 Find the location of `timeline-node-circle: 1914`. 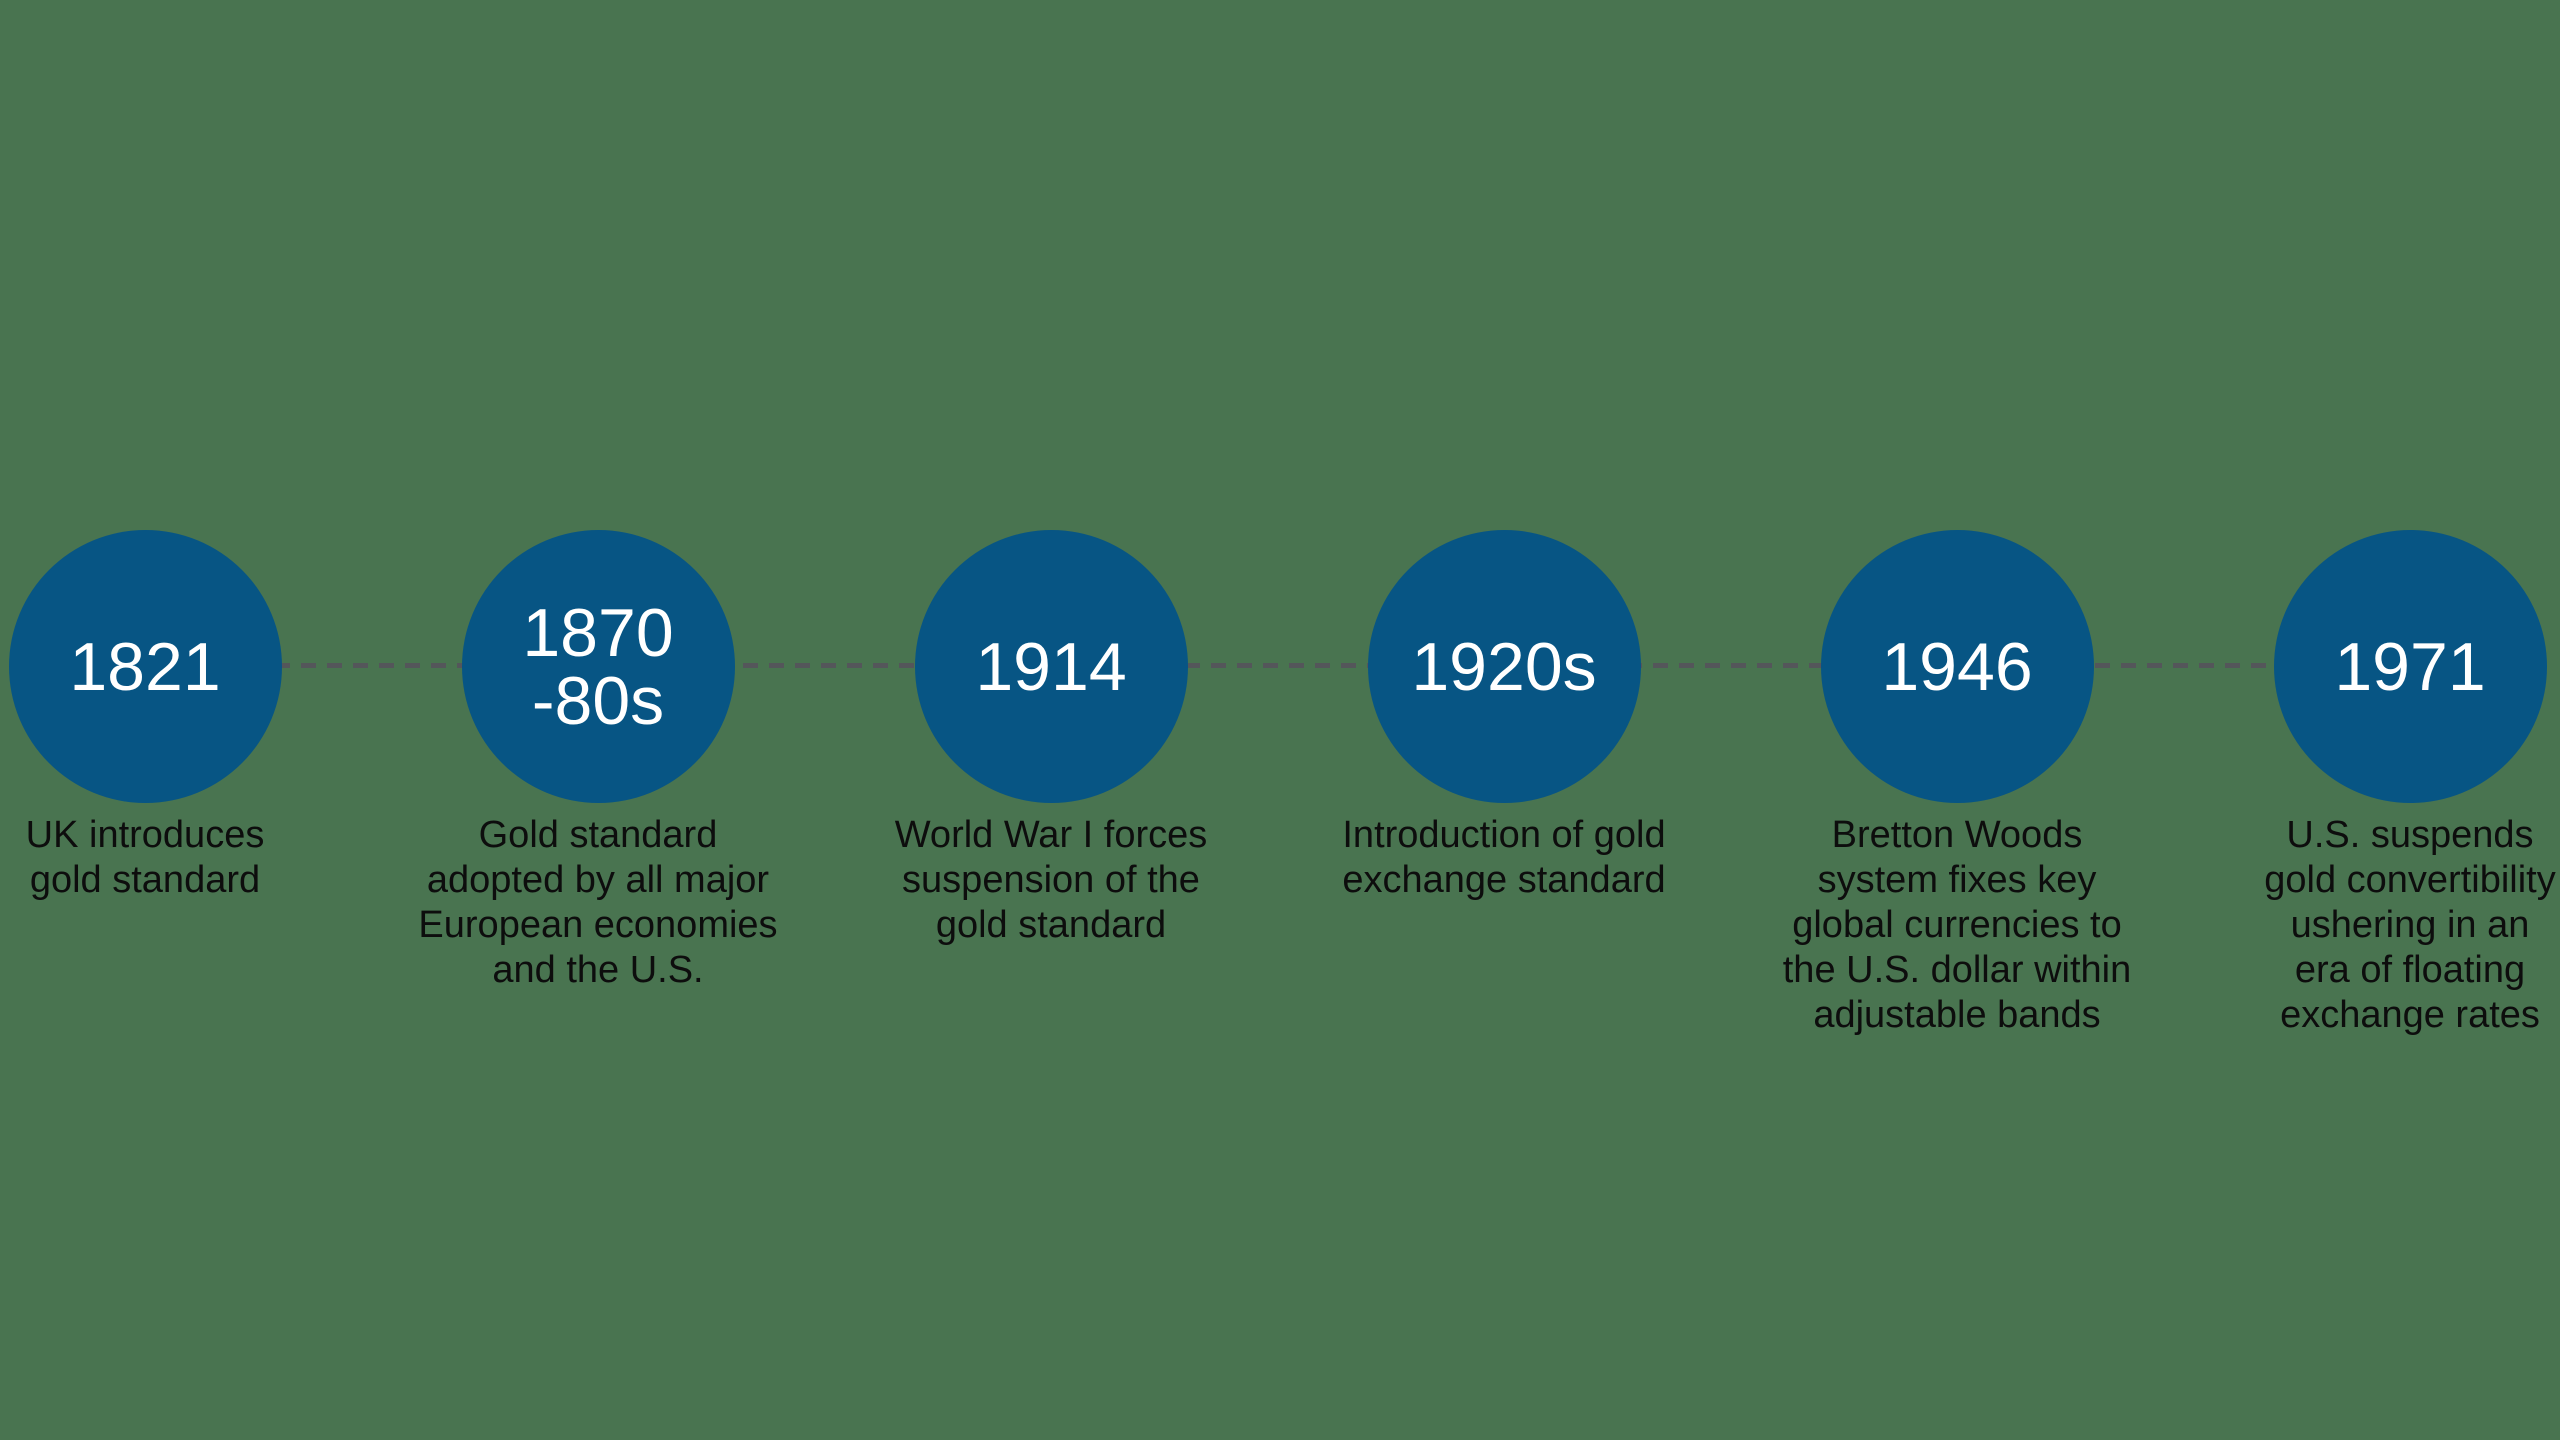

timeline-node-circle: 1914 is located at coordinates (1051, 666).